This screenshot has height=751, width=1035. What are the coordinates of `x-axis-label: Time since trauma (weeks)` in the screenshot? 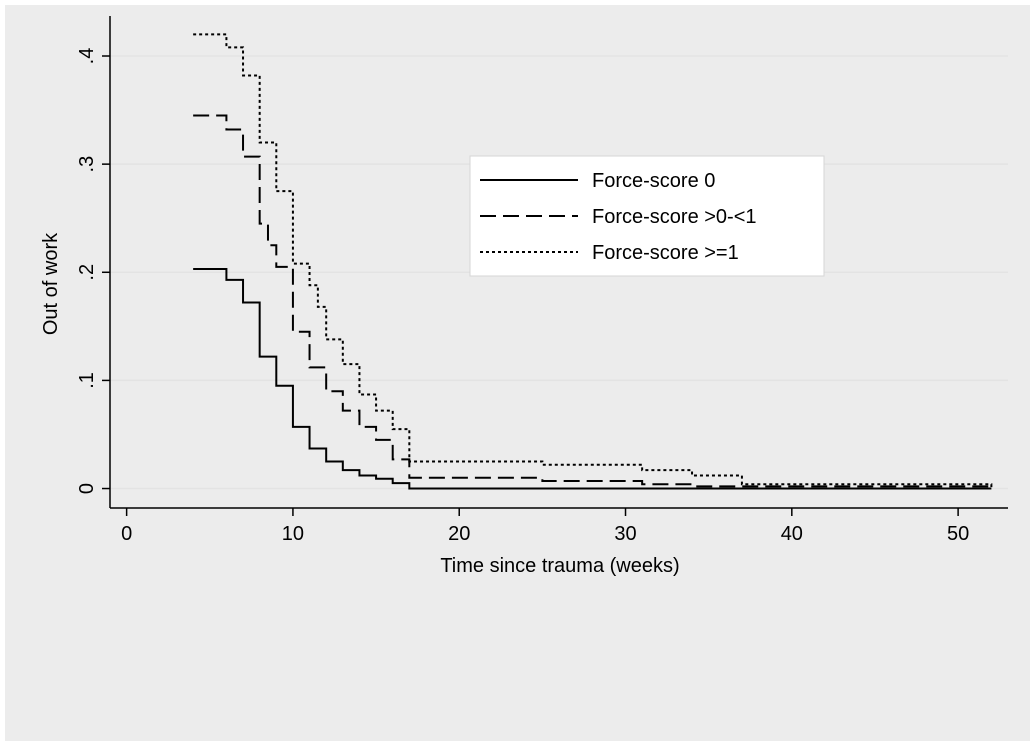 It's located at (559, 566).